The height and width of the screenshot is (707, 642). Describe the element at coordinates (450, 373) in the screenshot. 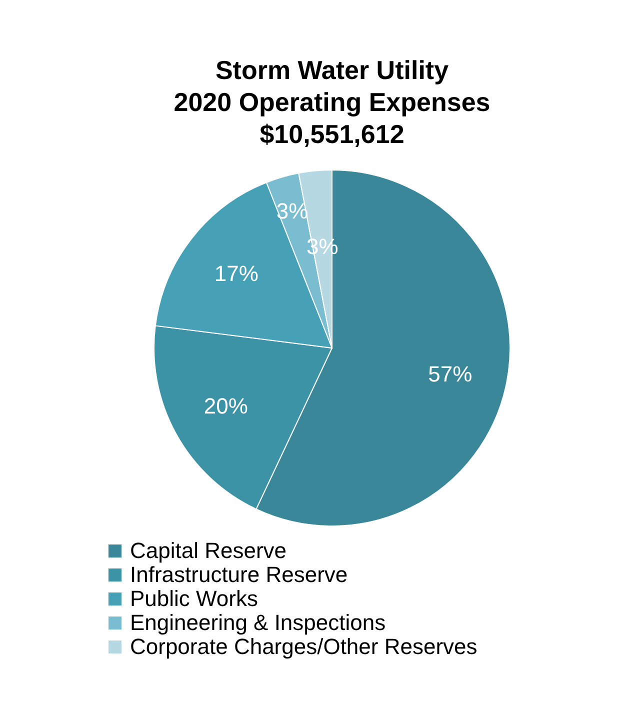

I see `data-label: 57%` at that location.